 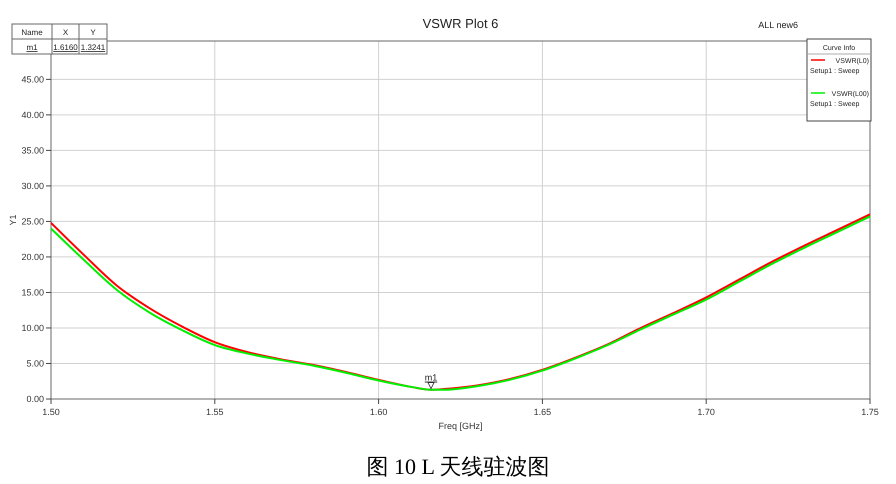 I want to click on caption: 图 10 L 天线驻波图, so click(x=458, y=466).